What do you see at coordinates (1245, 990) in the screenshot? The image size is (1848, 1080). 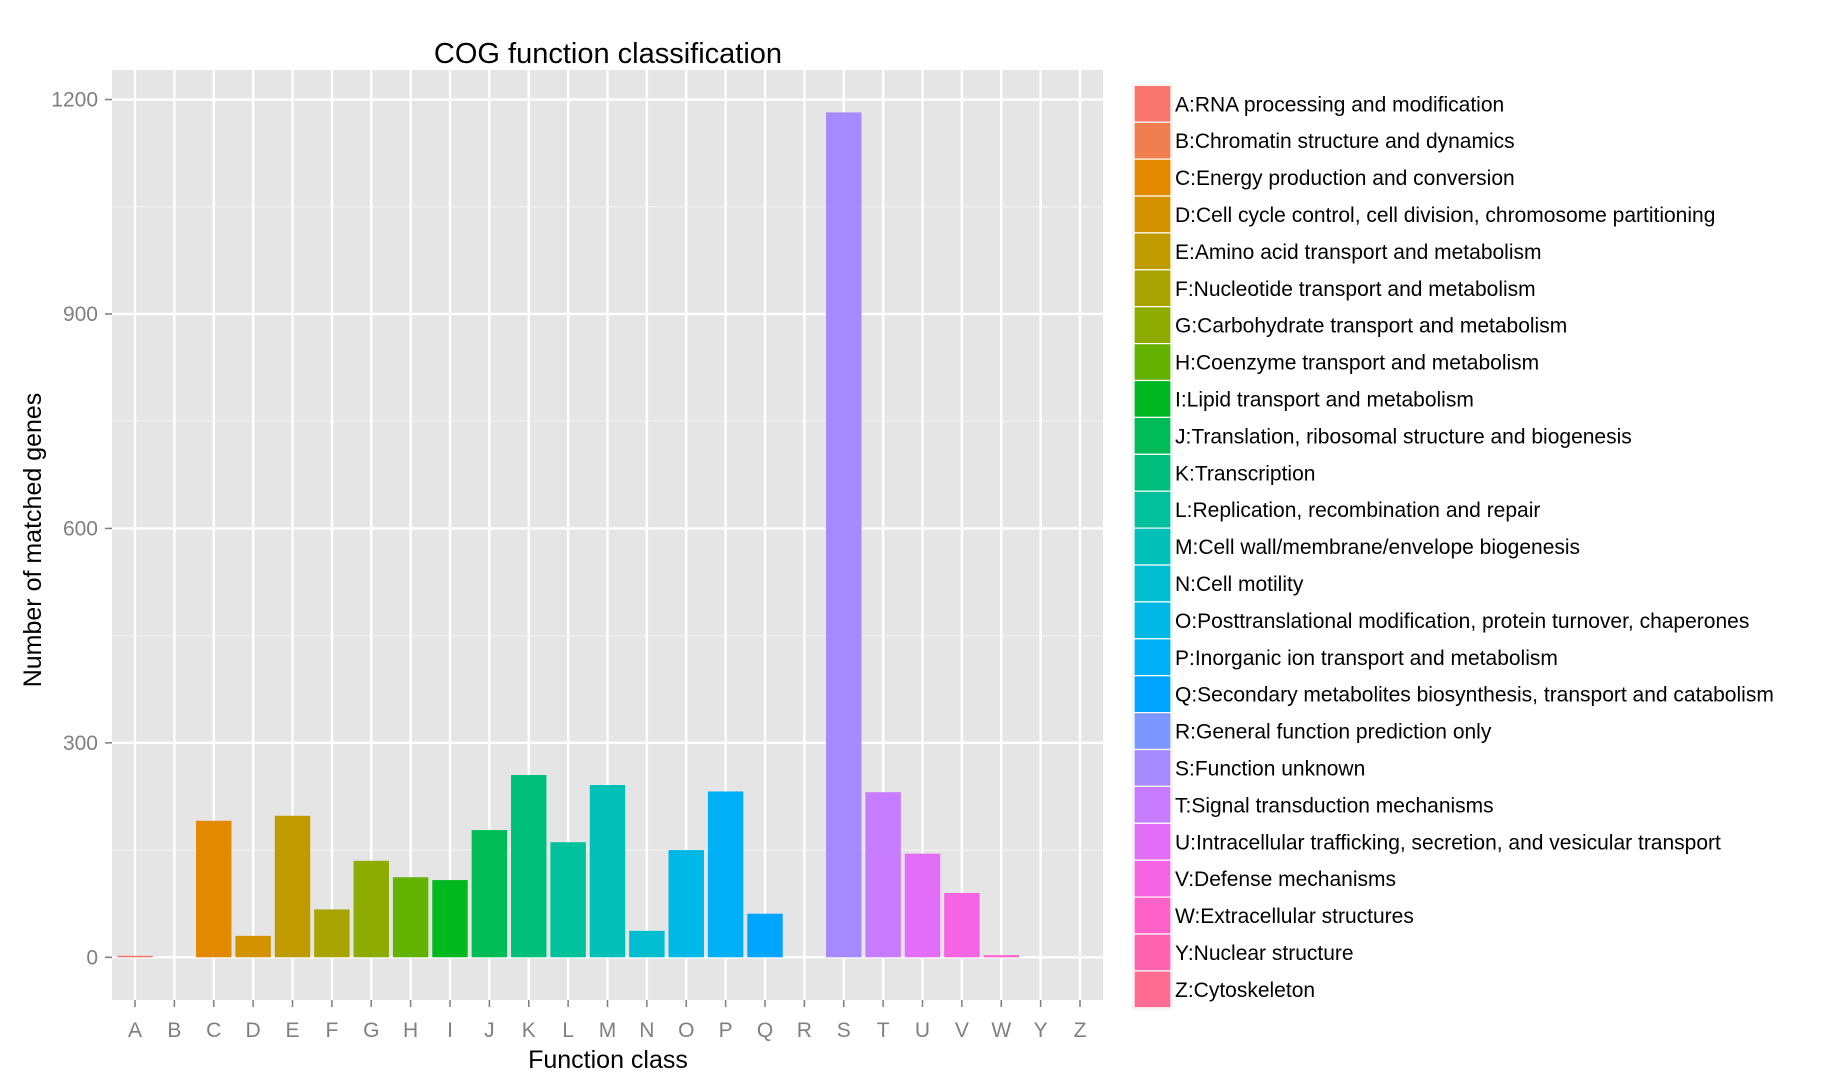 I see `legend-label: Z:Cytoskeleton` at bounding box center [1245, 990].